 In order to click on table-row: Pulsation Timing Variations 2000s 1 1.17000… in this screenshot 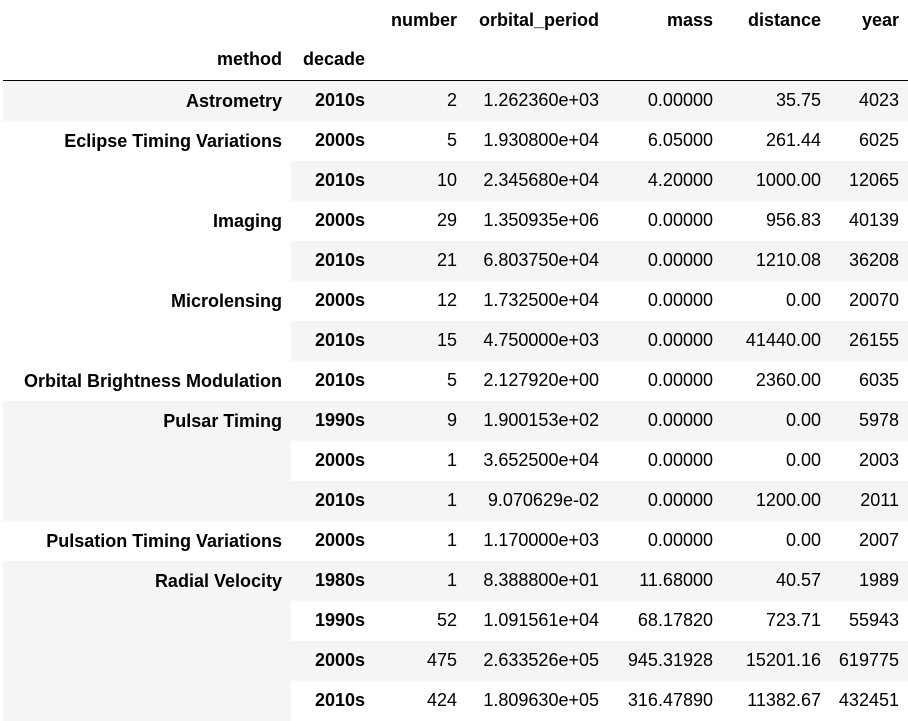, I will do `click(455, 541)`.